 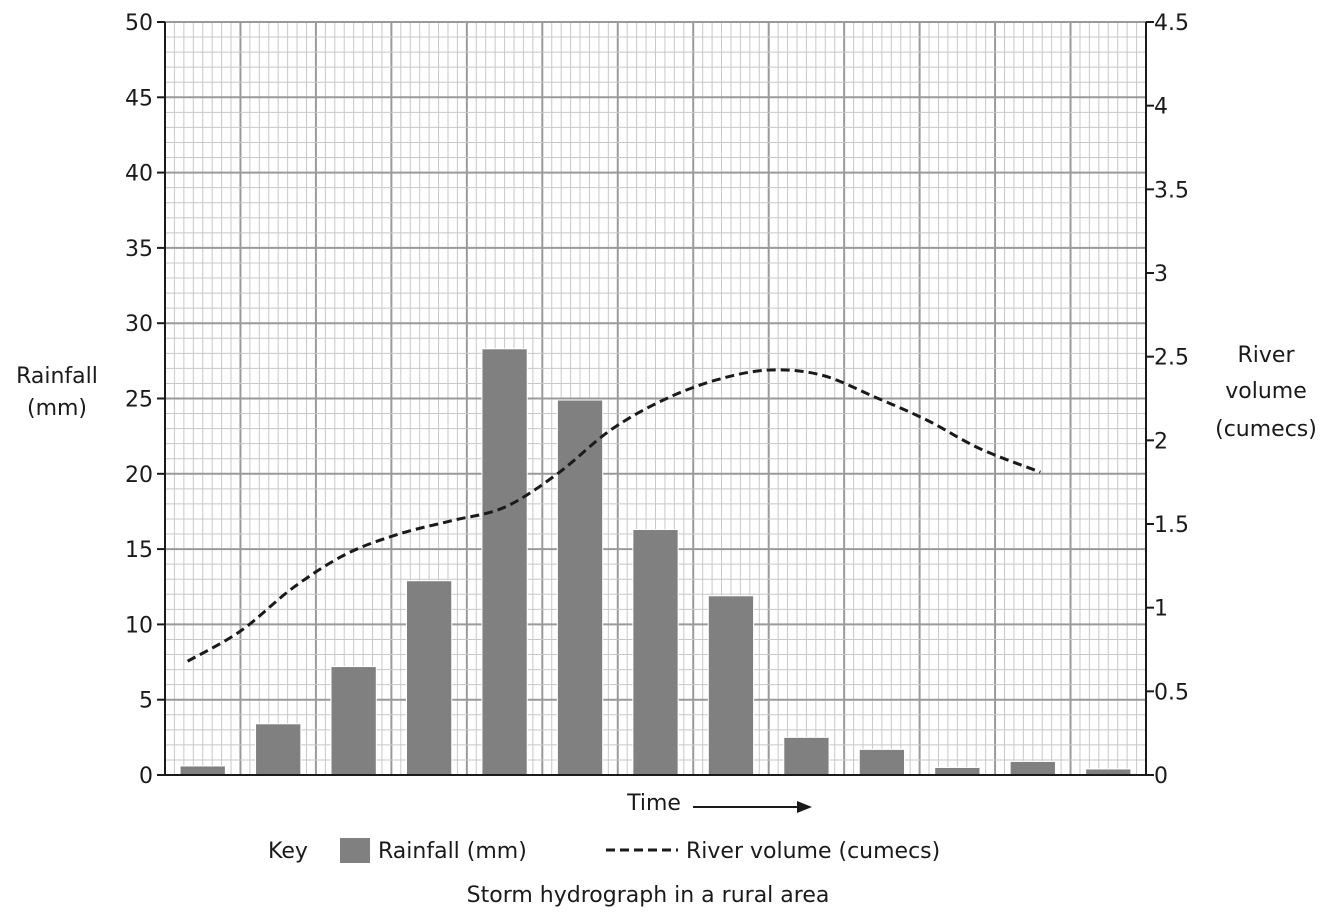 I want to click on legend-river-volume-label: River volume (cumecs), so click(x=813, y=851).